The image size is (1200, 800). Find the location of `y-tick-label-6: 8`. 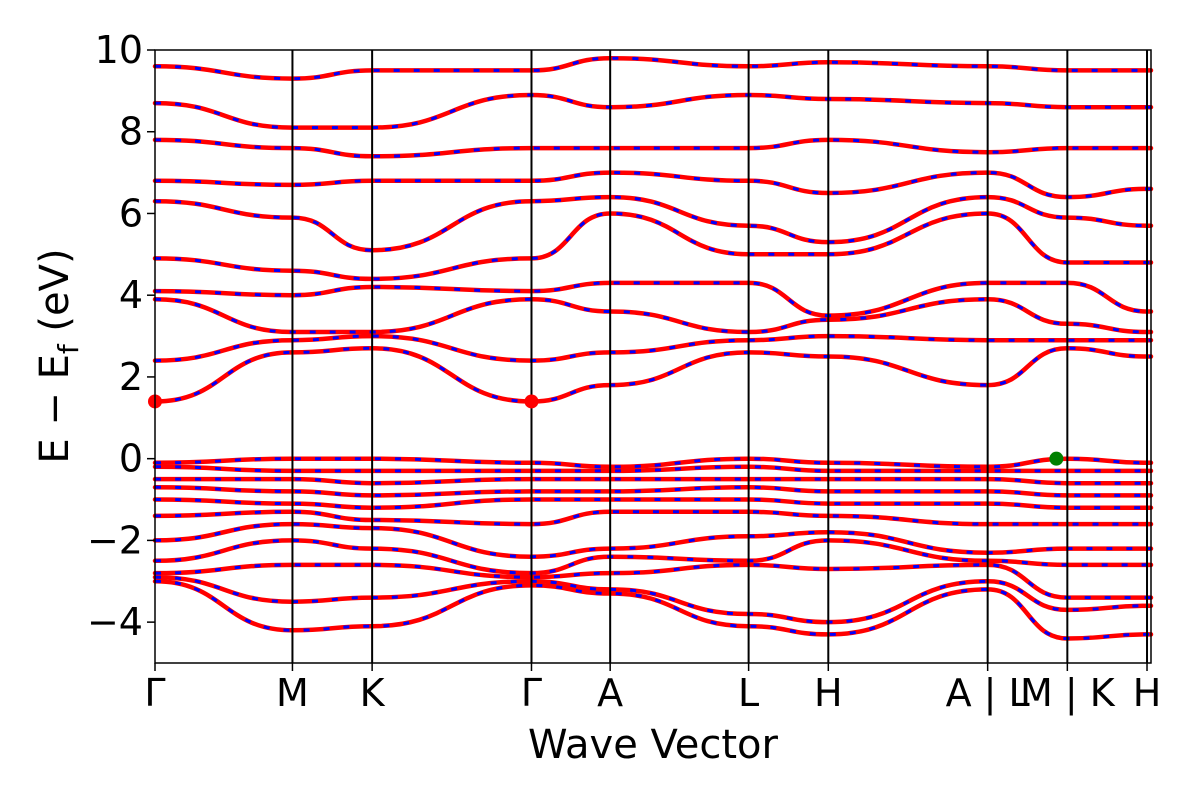

y-tick-label-6: 8 is located at coordinates (131, 132).